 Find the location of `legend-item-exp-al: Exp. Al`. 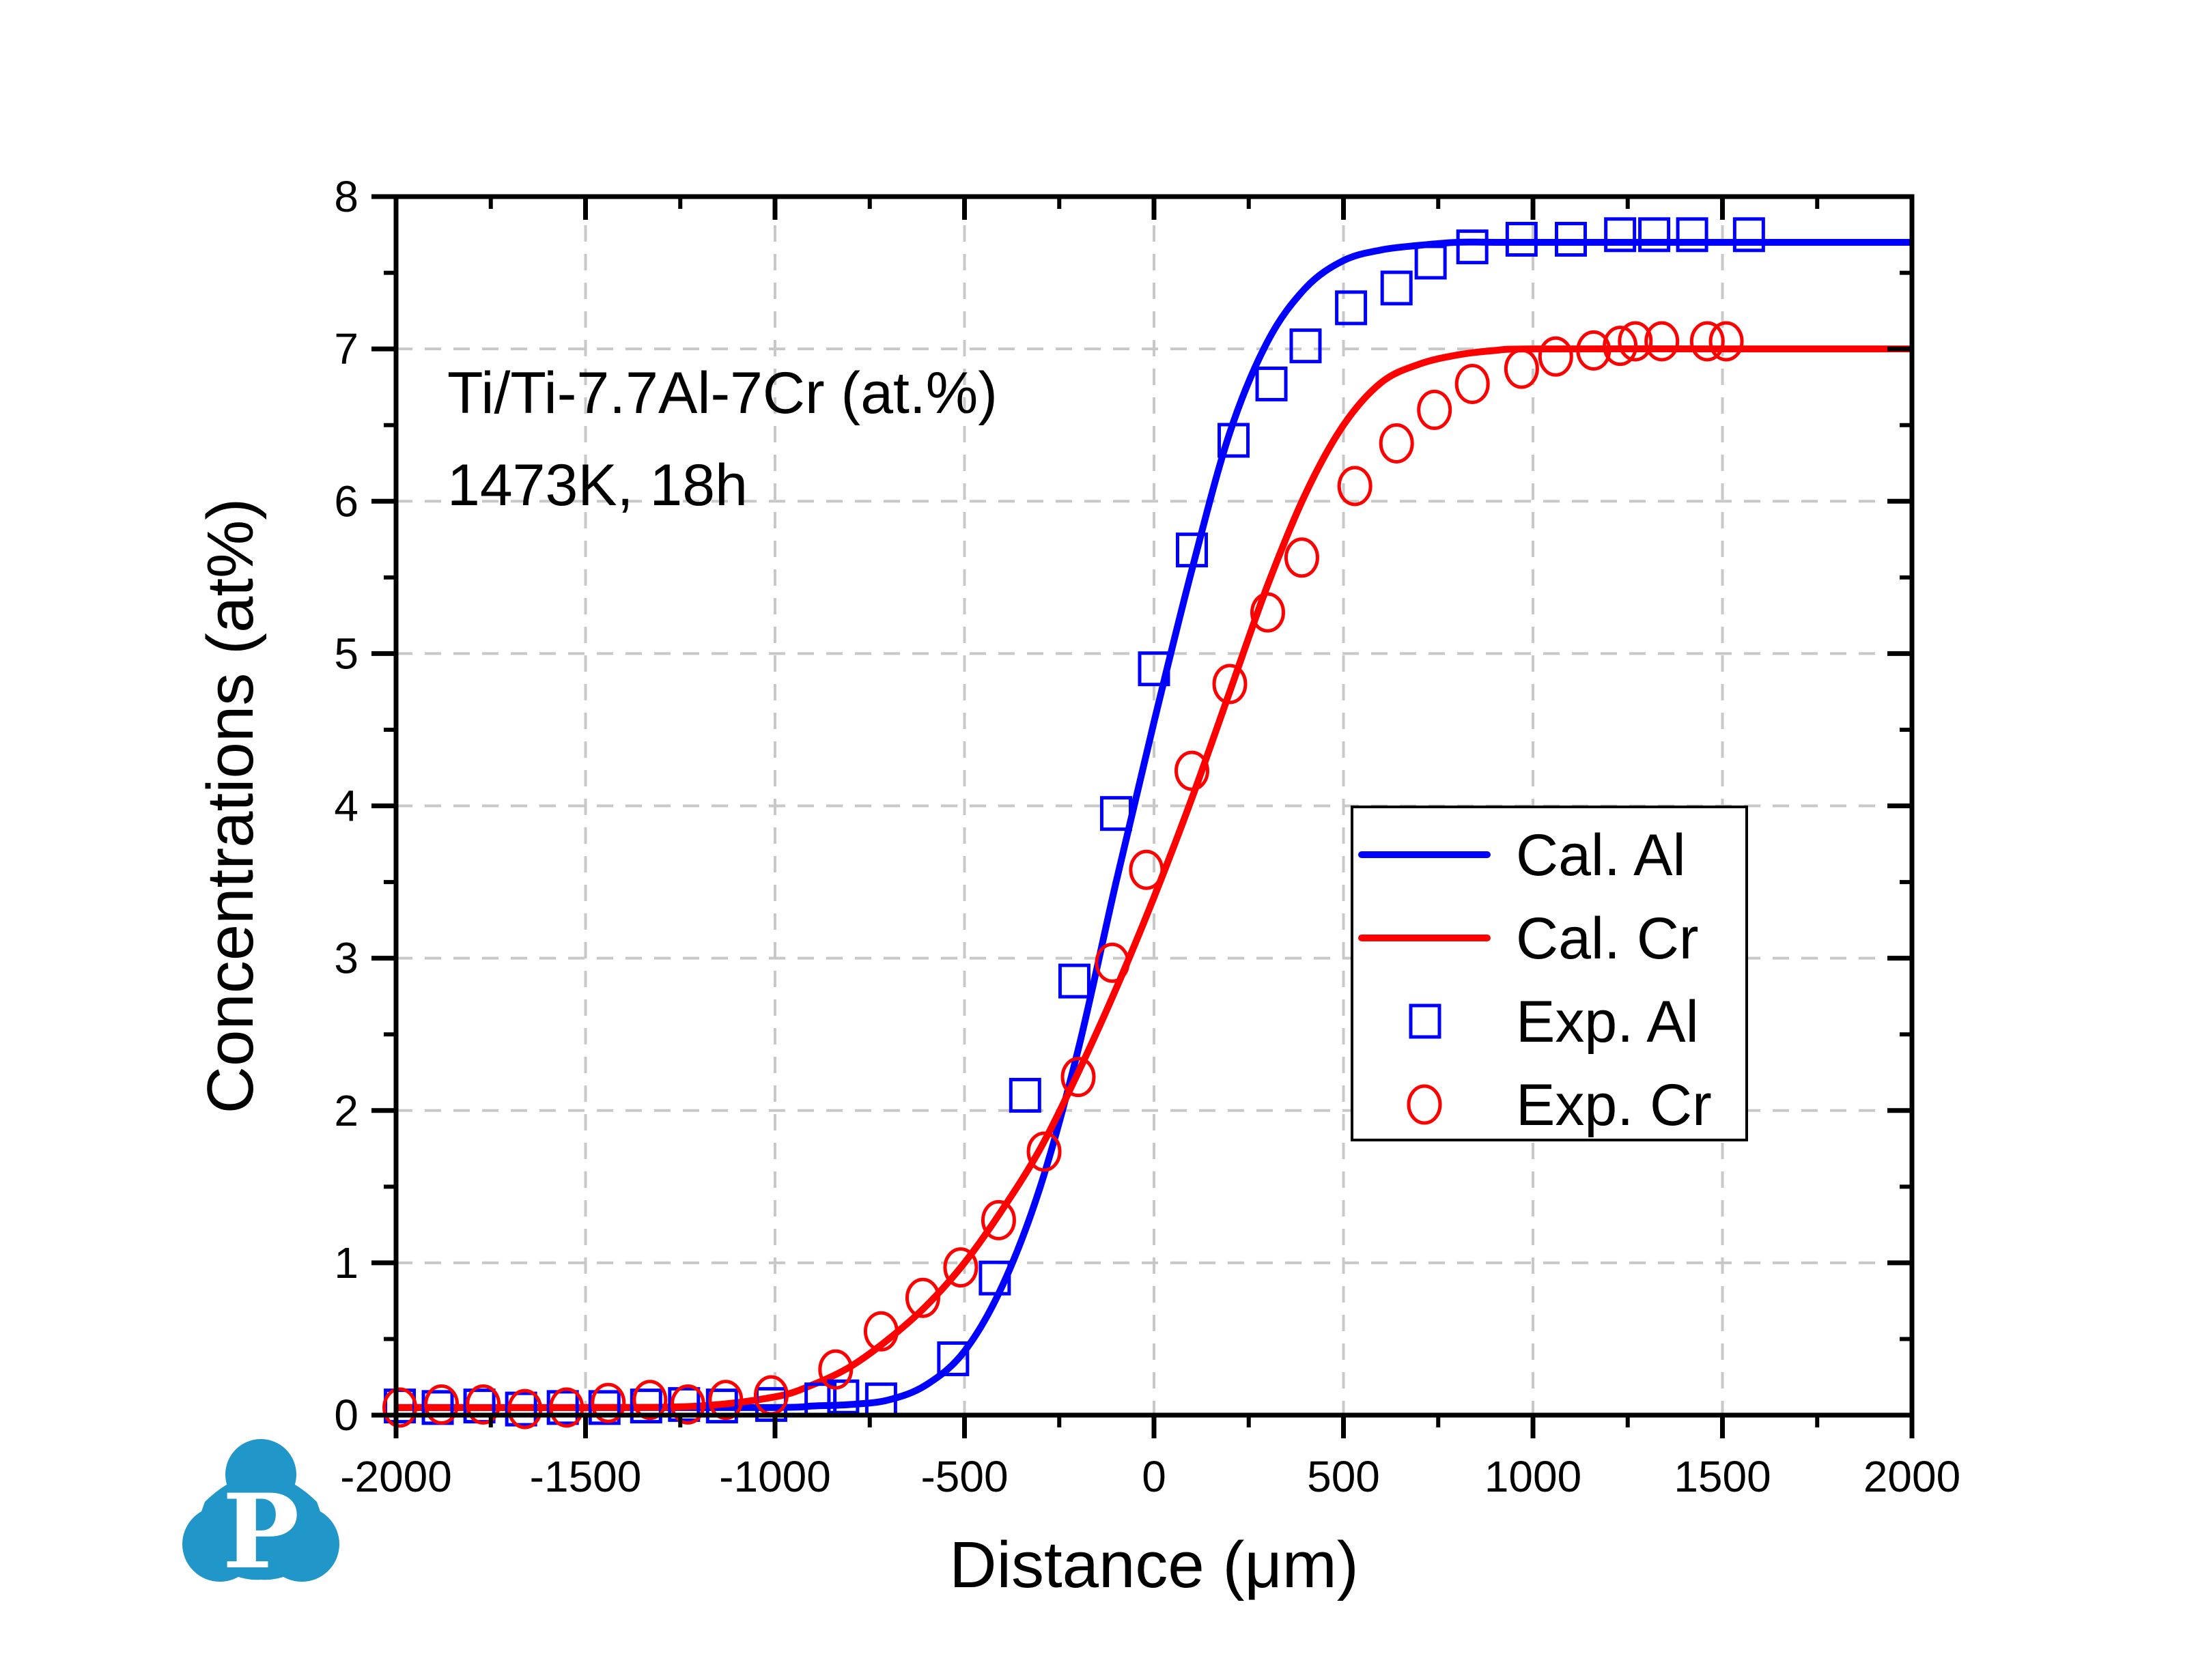

legend-item-exp-al: Exp. Al is located at coordinates (1554, 1022).